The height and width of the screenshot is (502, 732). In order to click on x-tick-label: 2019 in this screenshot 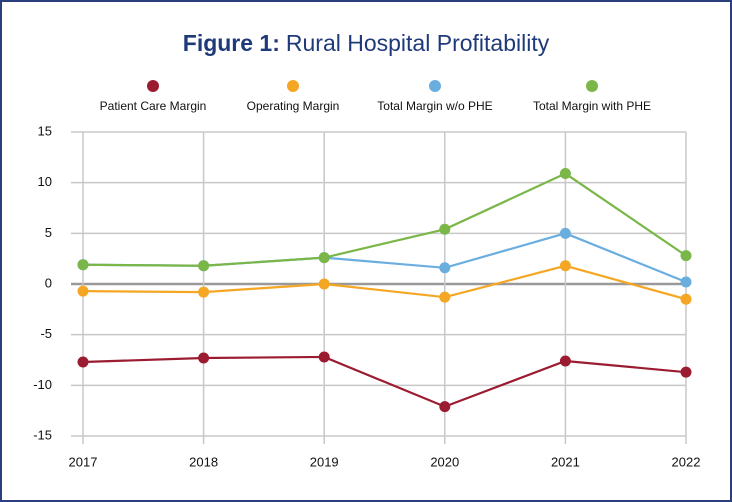, I will do `click(324, 461)`.